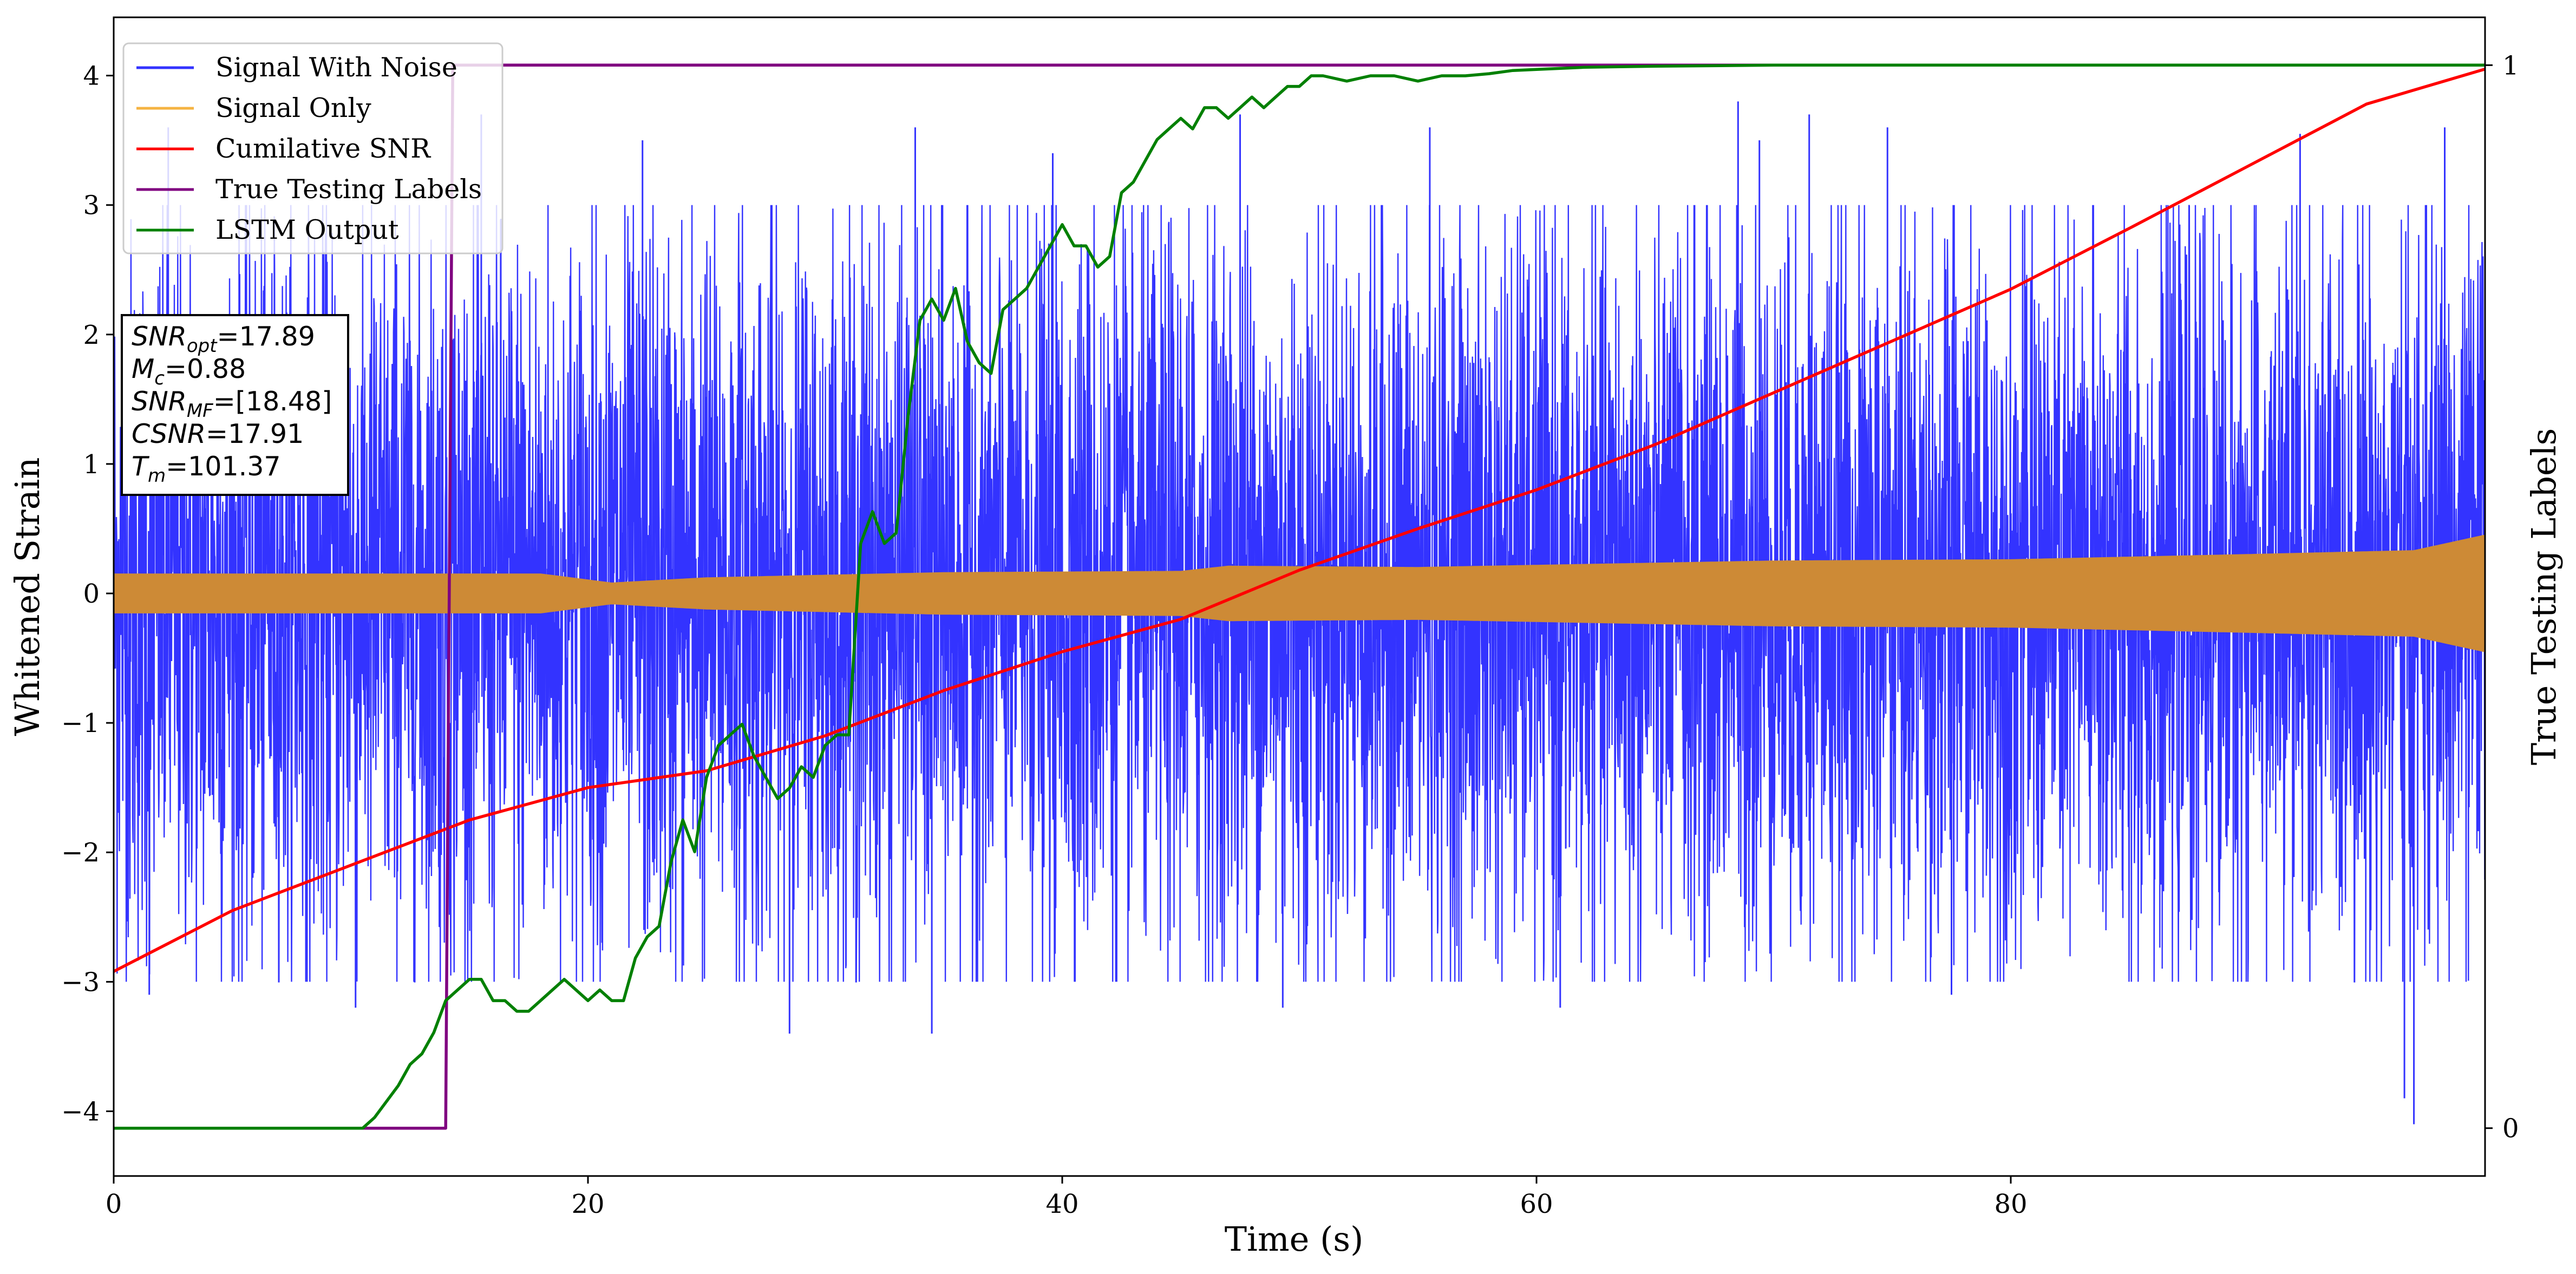  I want to click on y-axis-right-title: True Testing Labels, so click(2544, 597).